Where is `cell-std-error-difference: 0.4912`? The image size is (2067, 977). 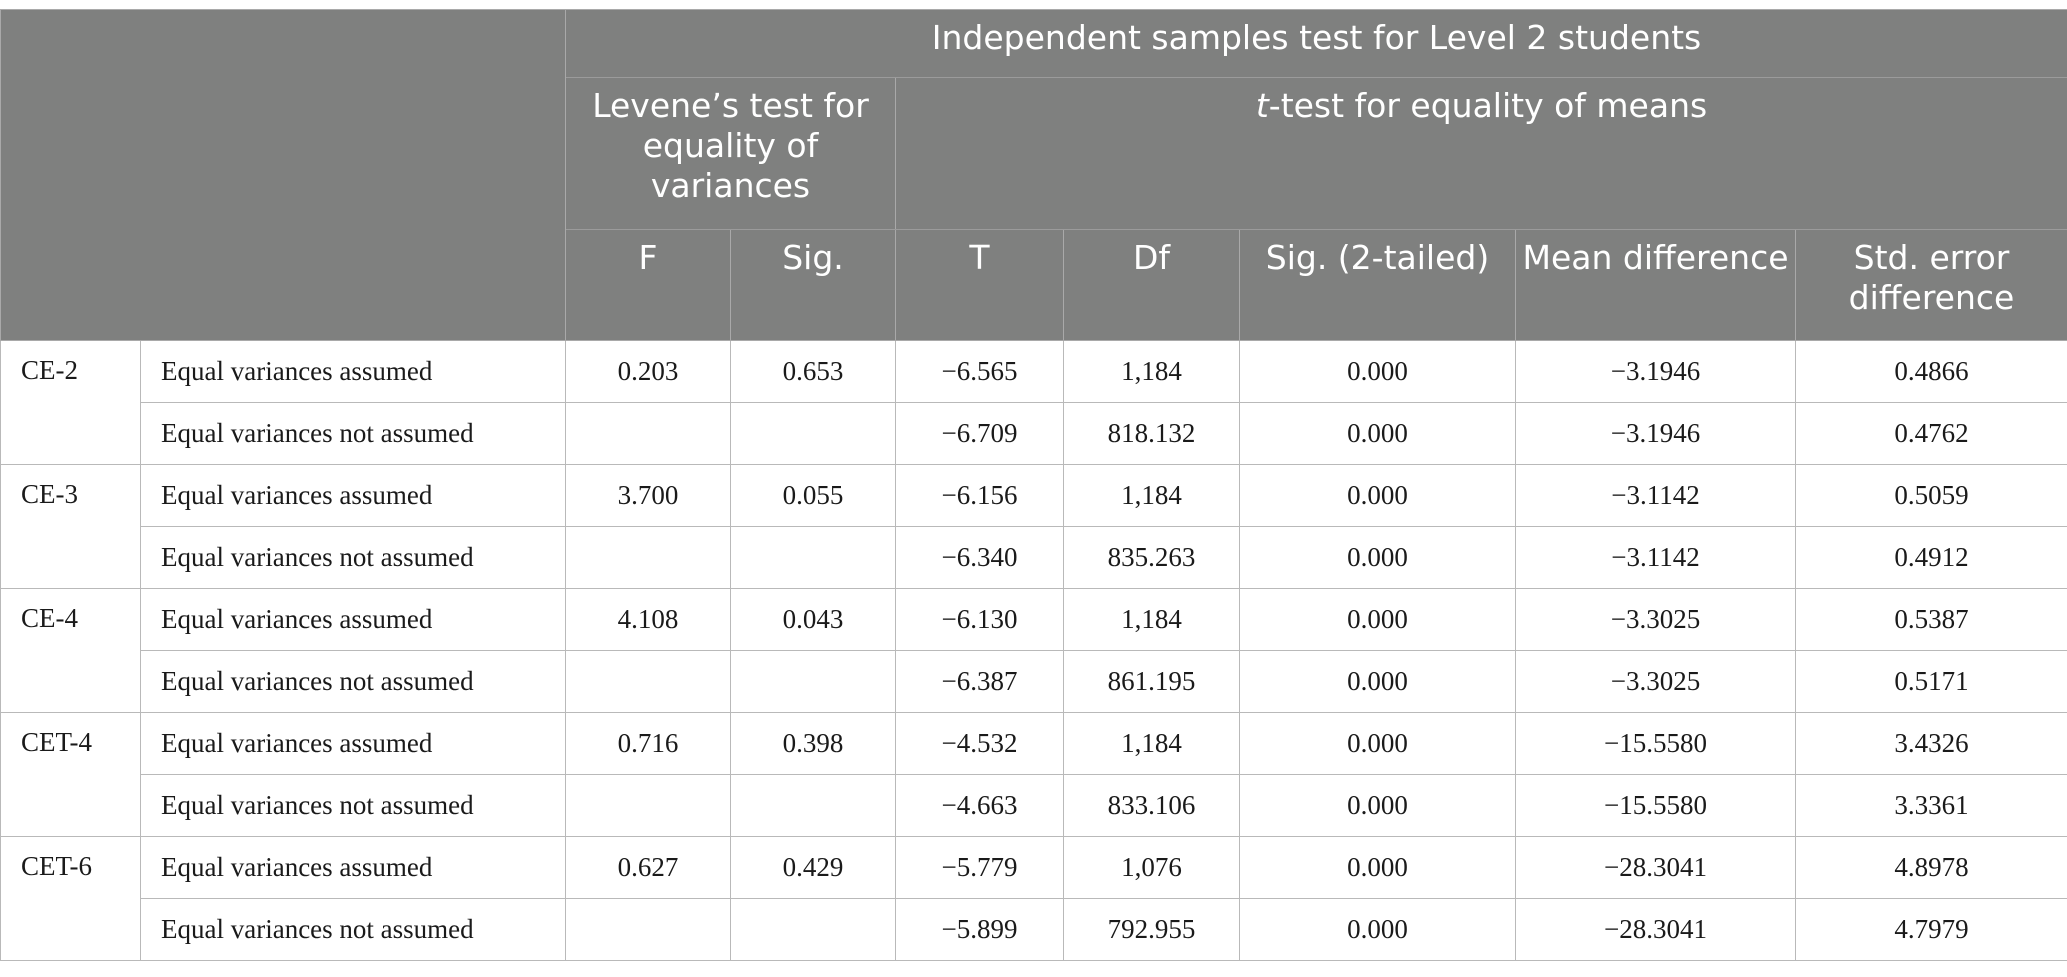 cell-std-error-difference: 0.4912 is located at coordinates (1930, 557).